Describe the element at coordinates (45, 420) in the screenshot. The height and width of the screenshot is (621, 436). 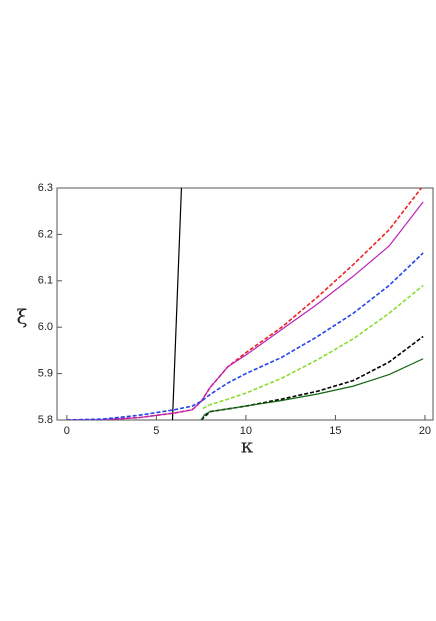
I see `y-tick-label: 5.8` at that location.